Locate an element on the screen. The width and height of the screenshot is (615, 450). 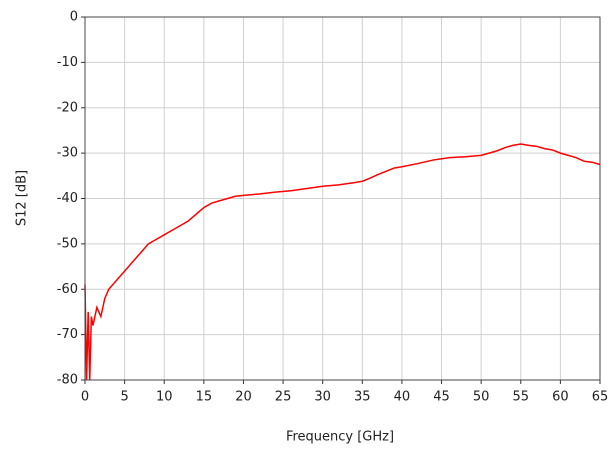
x-tick-label: 55 is located at coordinates (520, 397).